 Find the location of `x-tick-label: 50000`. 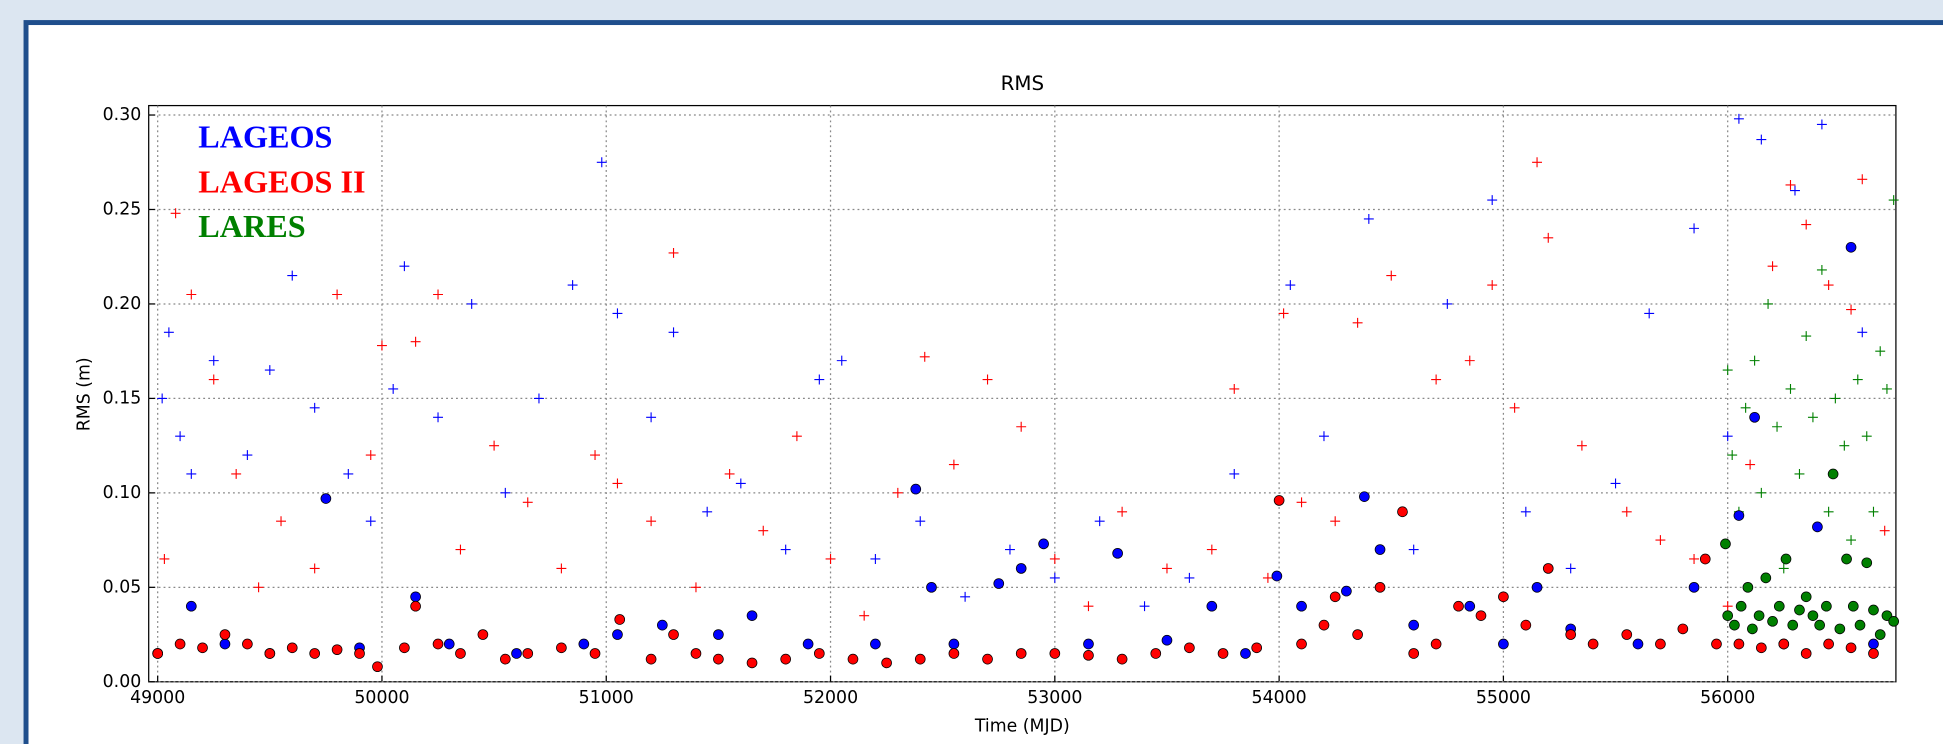

x-tick-label: 50000 is located at coordinates (381, 698).